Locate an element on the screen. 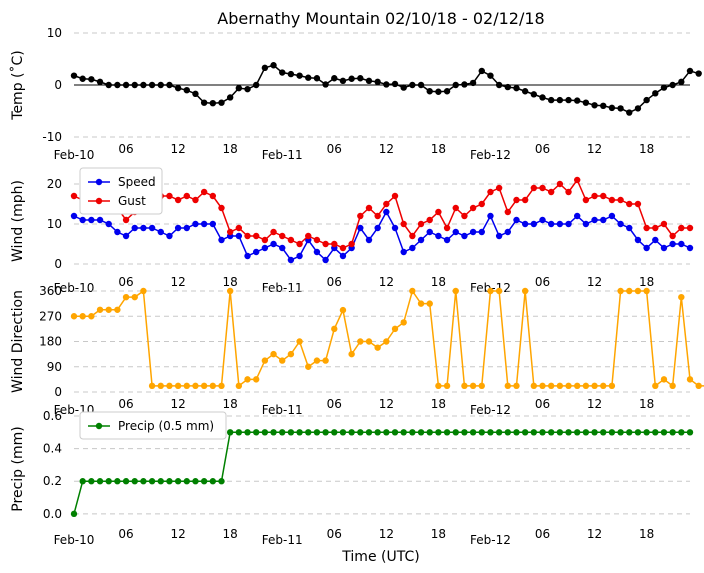  wind-series-speed is located at coordinates (382, 236).